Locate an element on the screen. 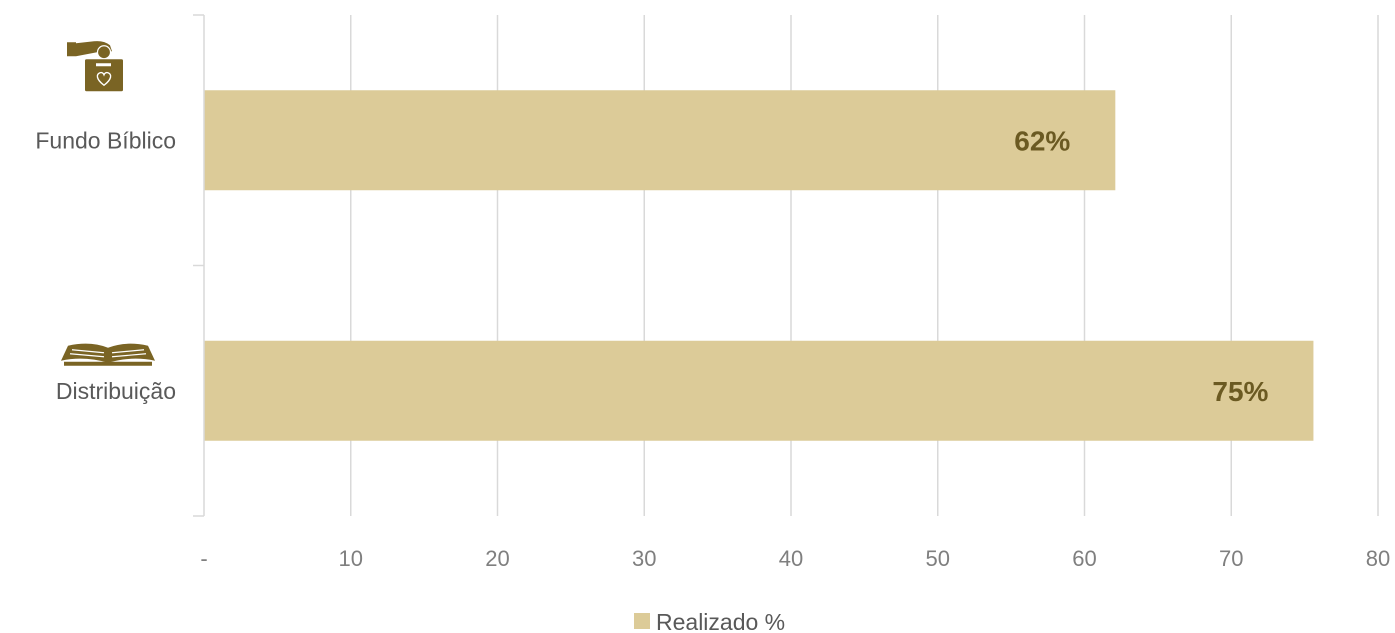 The image size is (1395, 633). hand-coin-donation-box-icon is located at coordinates (95, 66).